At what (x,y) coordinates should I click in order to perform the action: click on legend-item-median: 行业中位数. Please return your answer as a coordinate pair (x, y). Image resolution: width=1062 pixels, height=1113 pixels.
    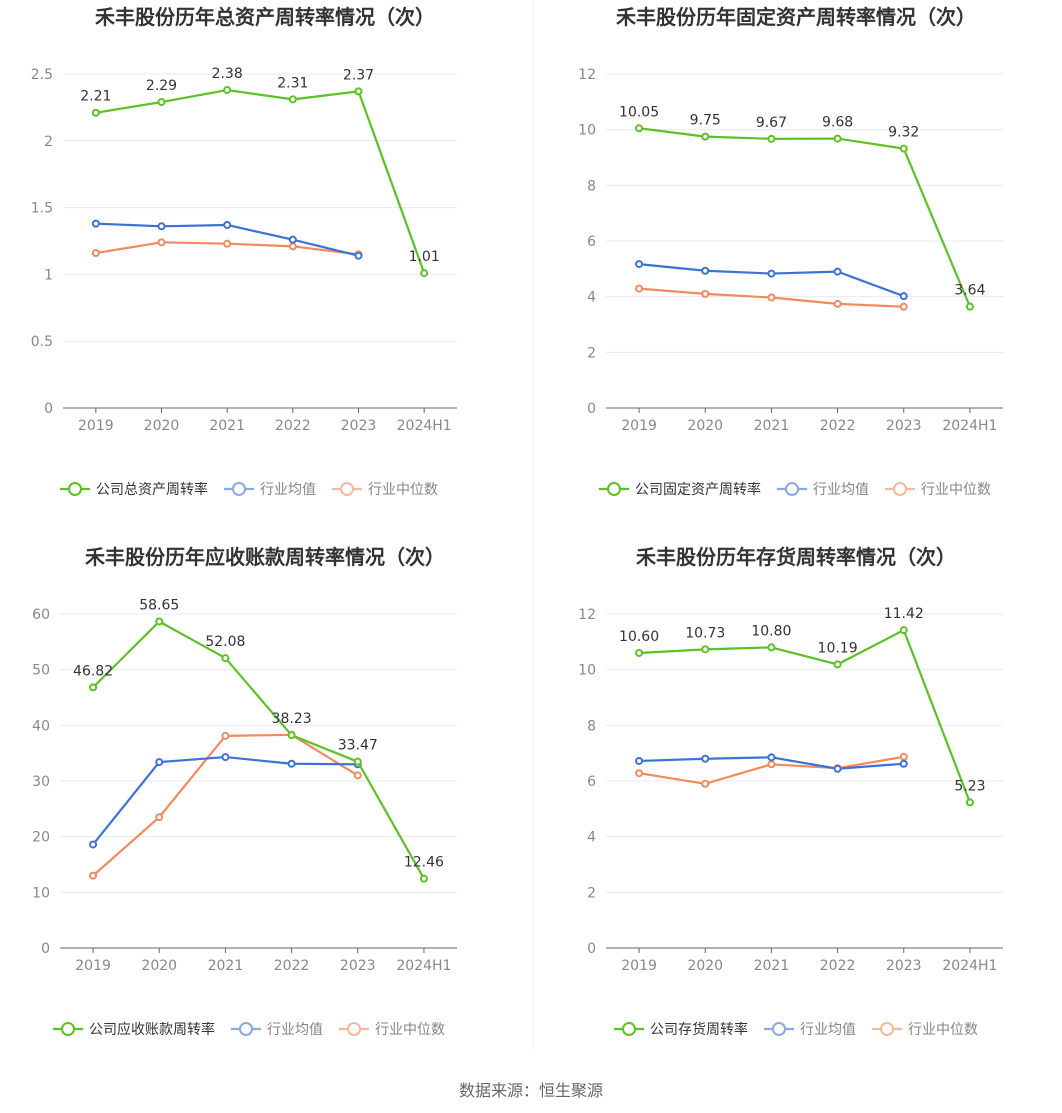
    Looking at the image, I should click on (392, 1030).